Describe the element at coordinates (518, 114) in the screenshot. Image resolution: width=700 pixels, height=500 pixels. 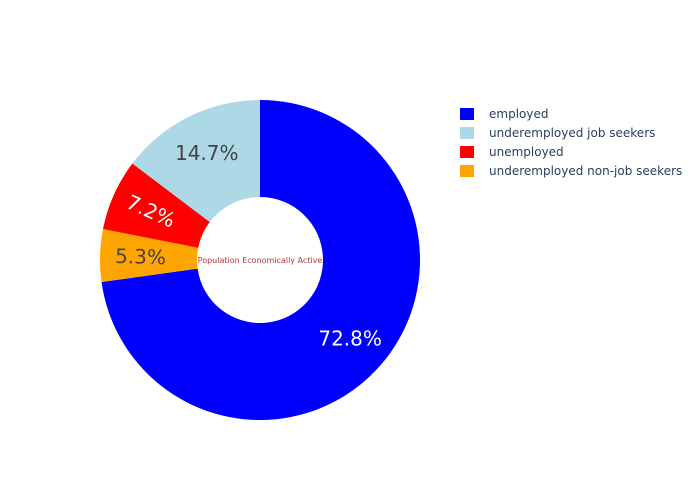
I see `legend-label: employed` at that location.